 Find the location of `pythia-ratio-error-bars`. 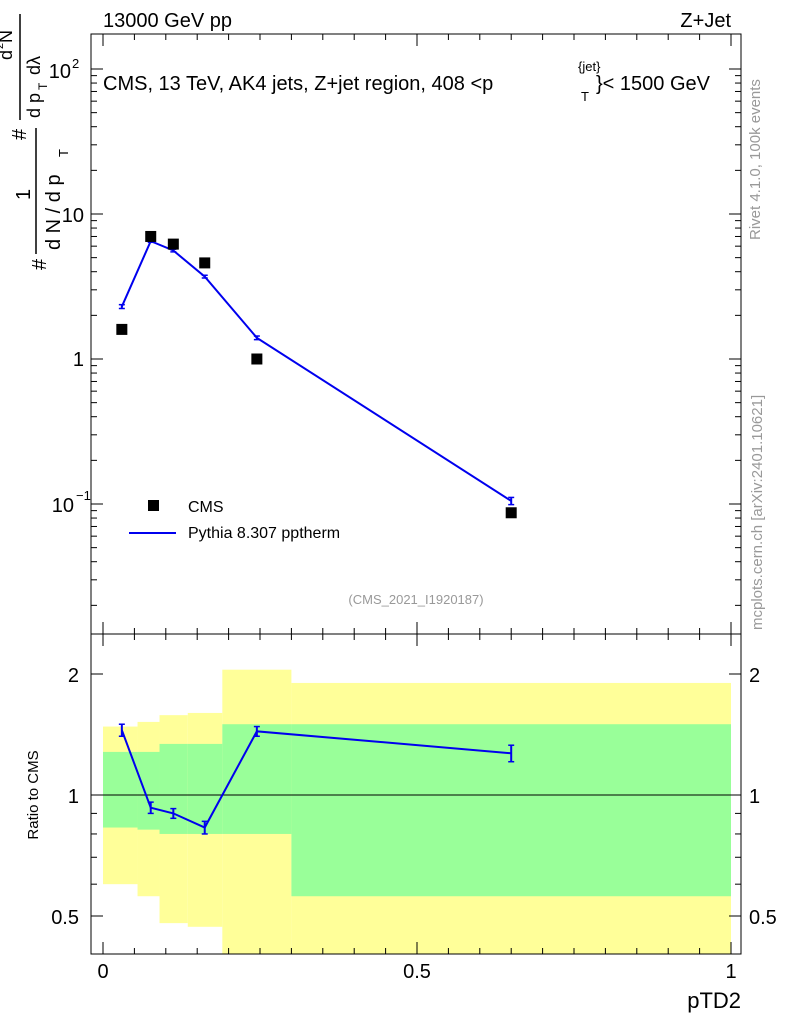

pythia-ratio-error-bars is located at coordinates (316, 779).